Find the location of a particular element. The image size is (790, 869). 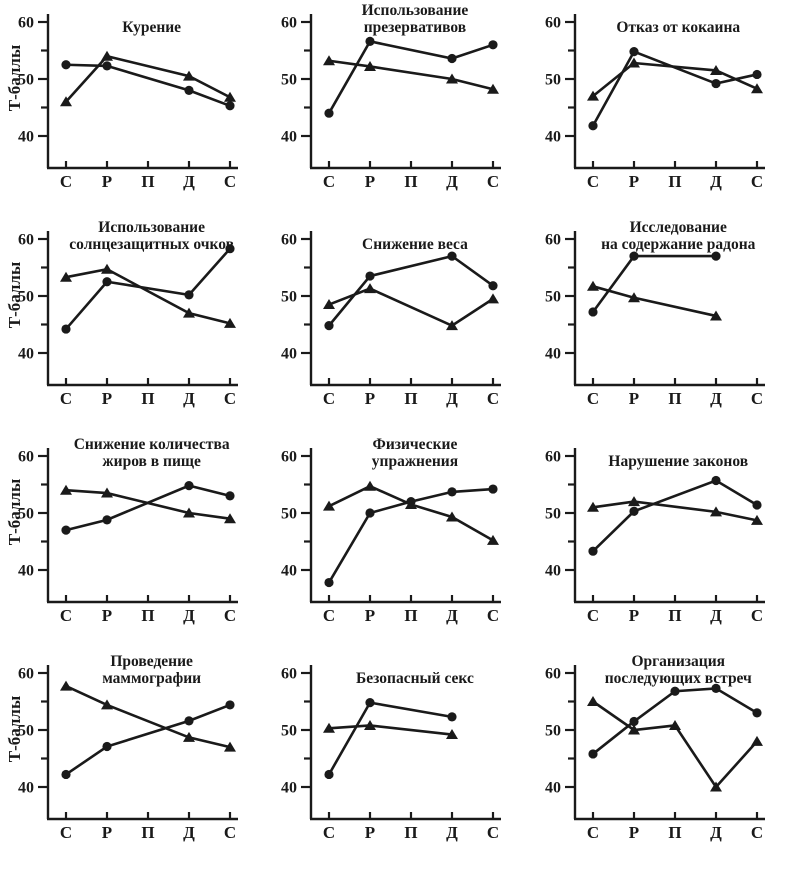

chart-panel: Снижение веса 60 50 40 С Р П Д С is located at coordinates (394, 325).